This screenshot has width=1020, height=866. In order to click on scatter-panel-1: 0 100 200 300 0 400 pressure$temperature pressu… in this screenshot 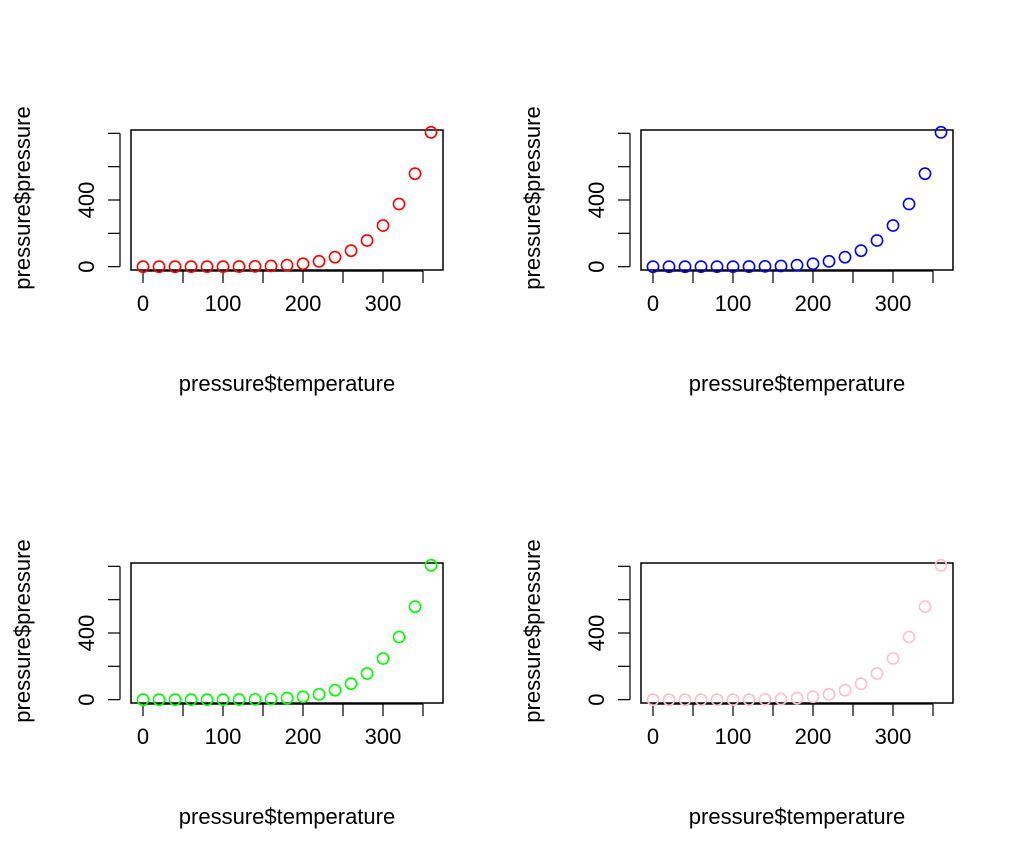, I will do `click(227, 251)`.